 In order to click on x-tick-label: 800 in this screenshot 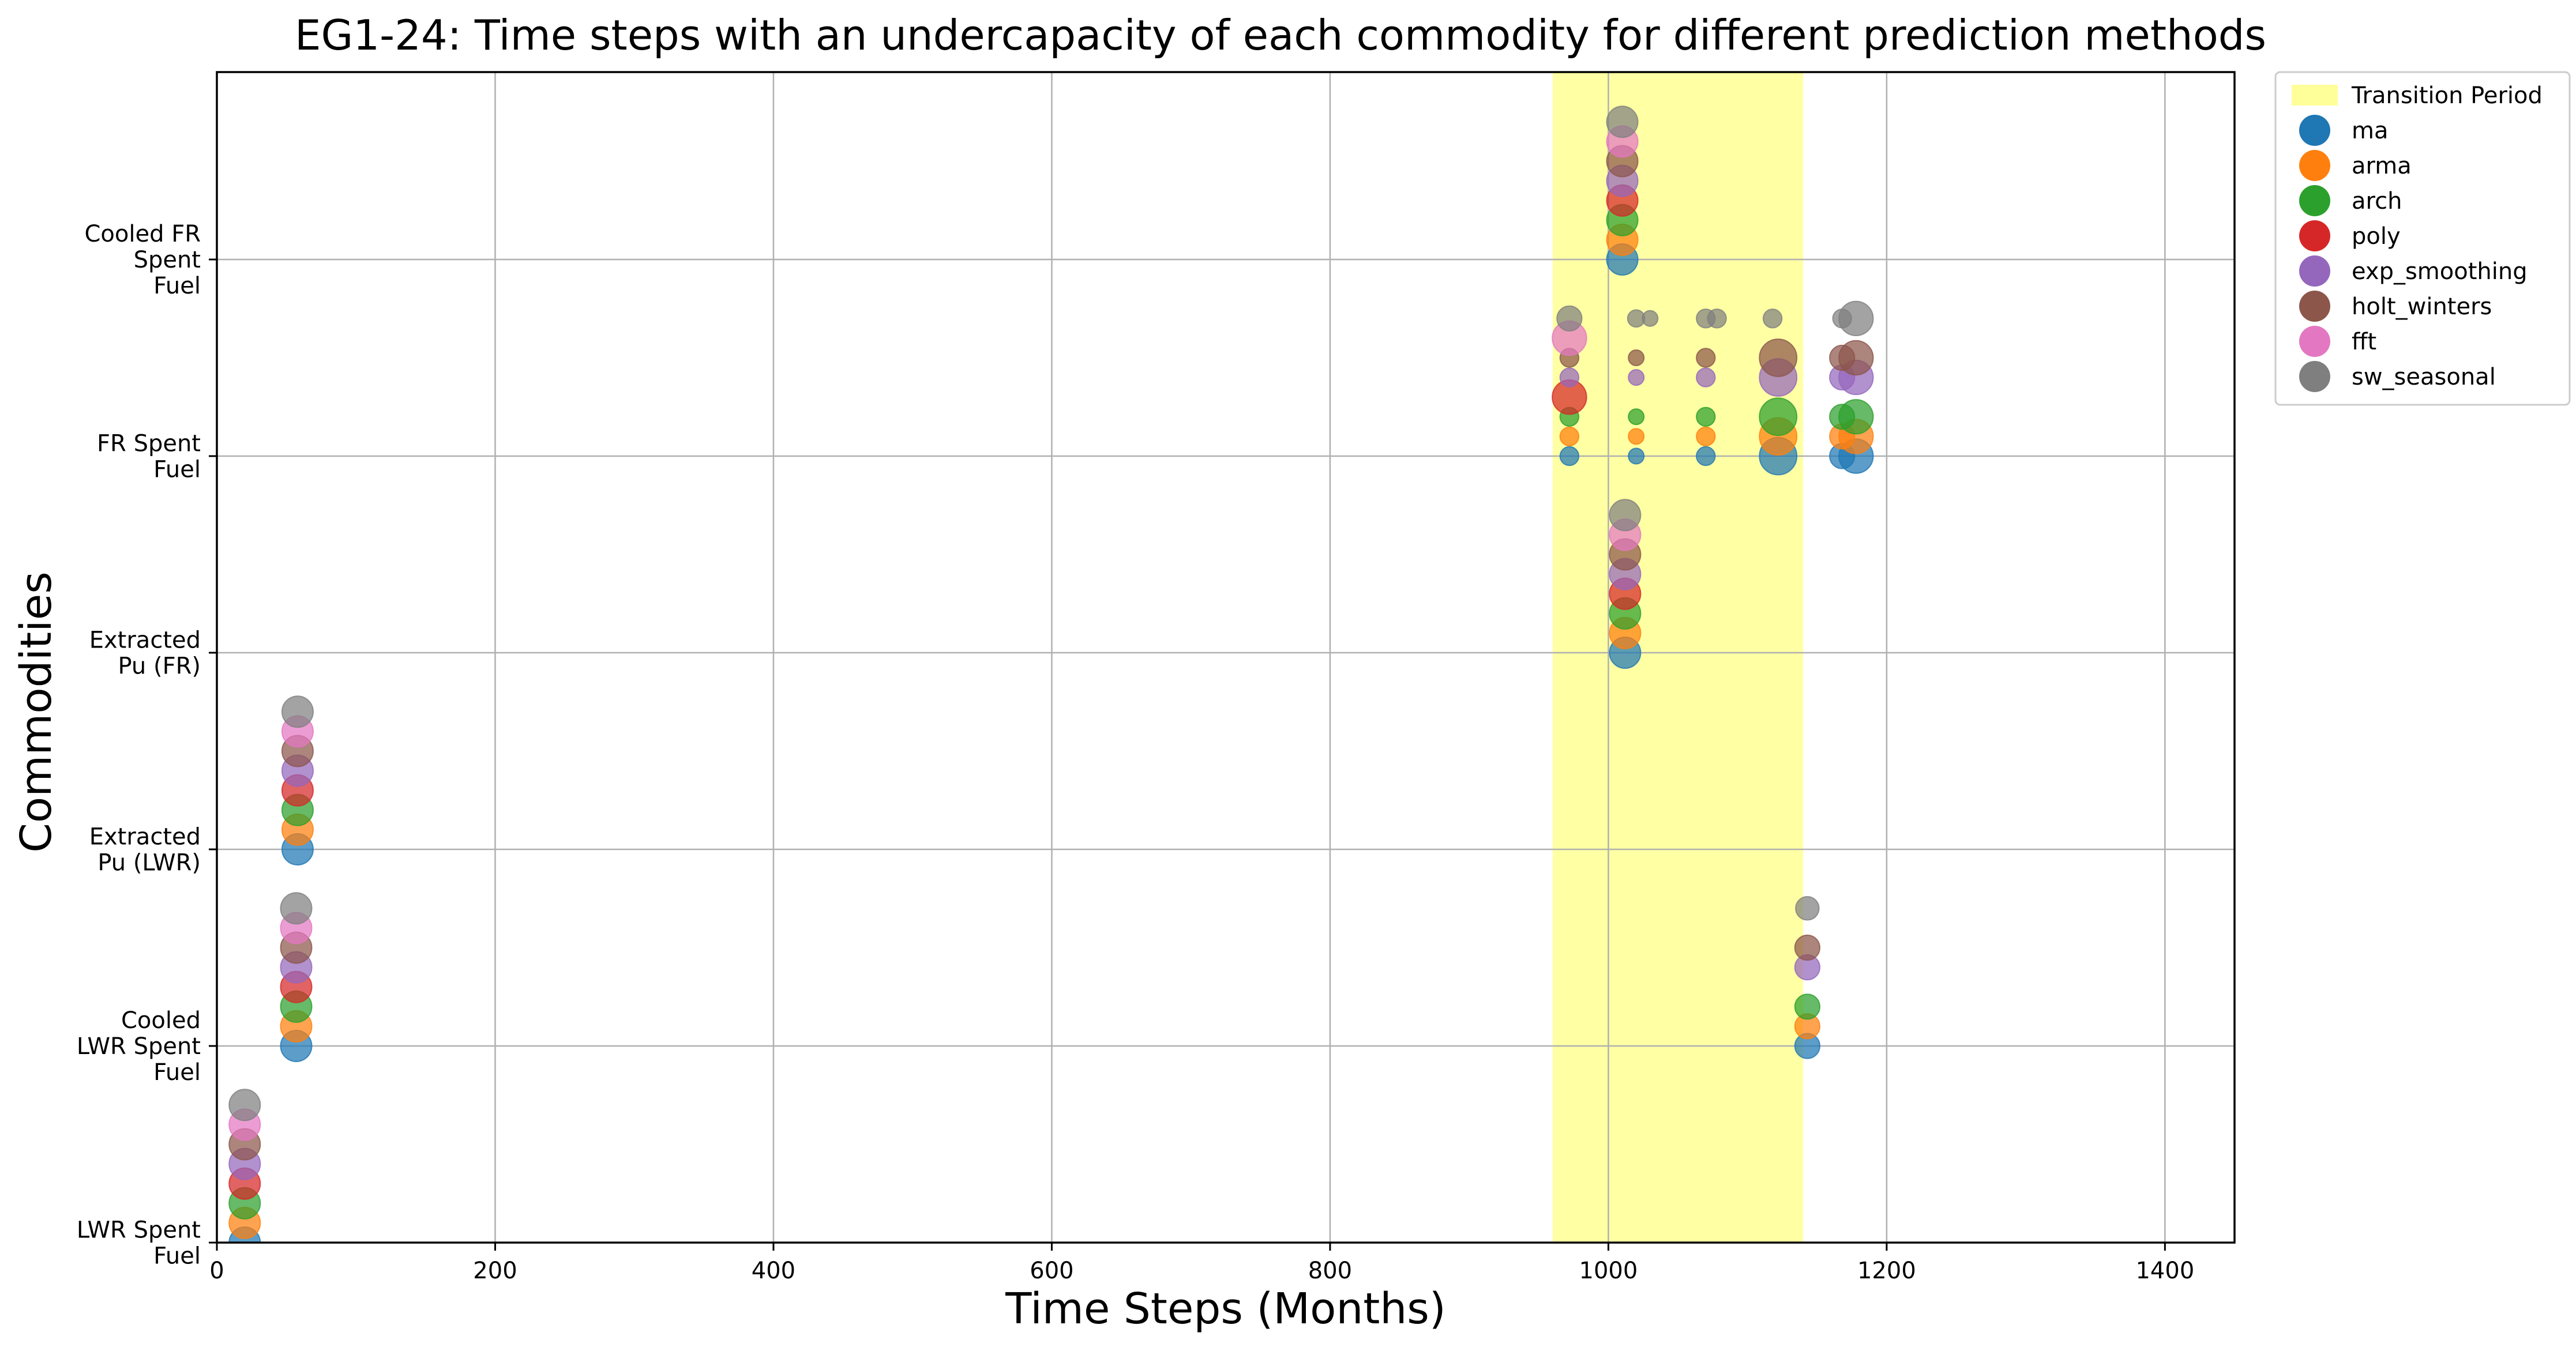, I will do `click(1330, 1271)`.